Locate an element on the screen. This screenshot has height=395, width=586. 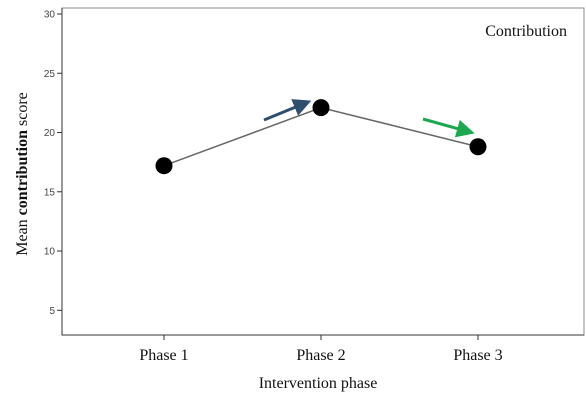
data-markers is located at coordinates (321, 137).